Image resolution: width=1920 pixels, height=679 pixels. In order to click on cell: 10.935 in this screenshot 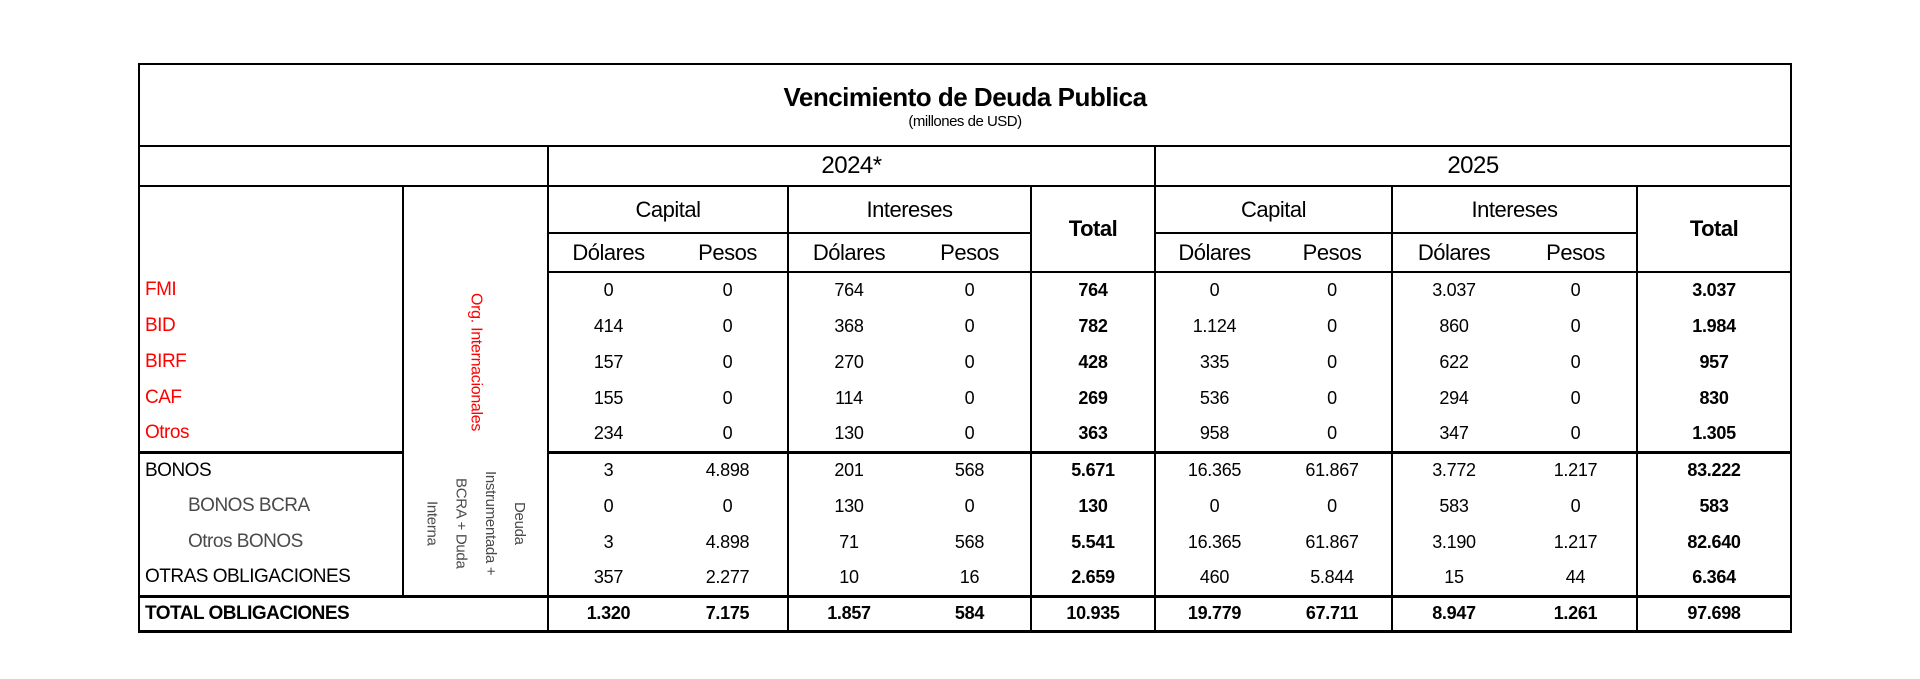, I will do `click(1092, 613)`.